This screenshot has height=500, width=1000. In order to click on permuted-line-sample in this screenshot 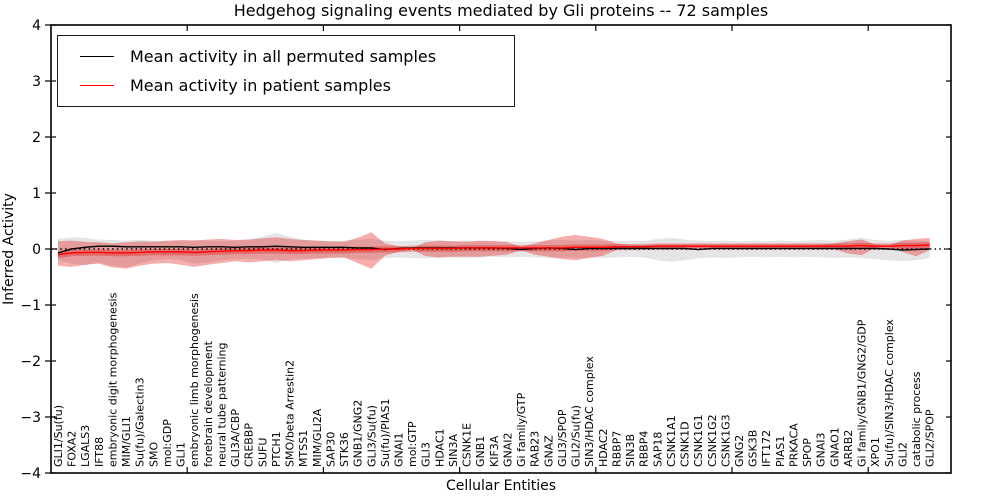, I will do `click(97, 56)`.